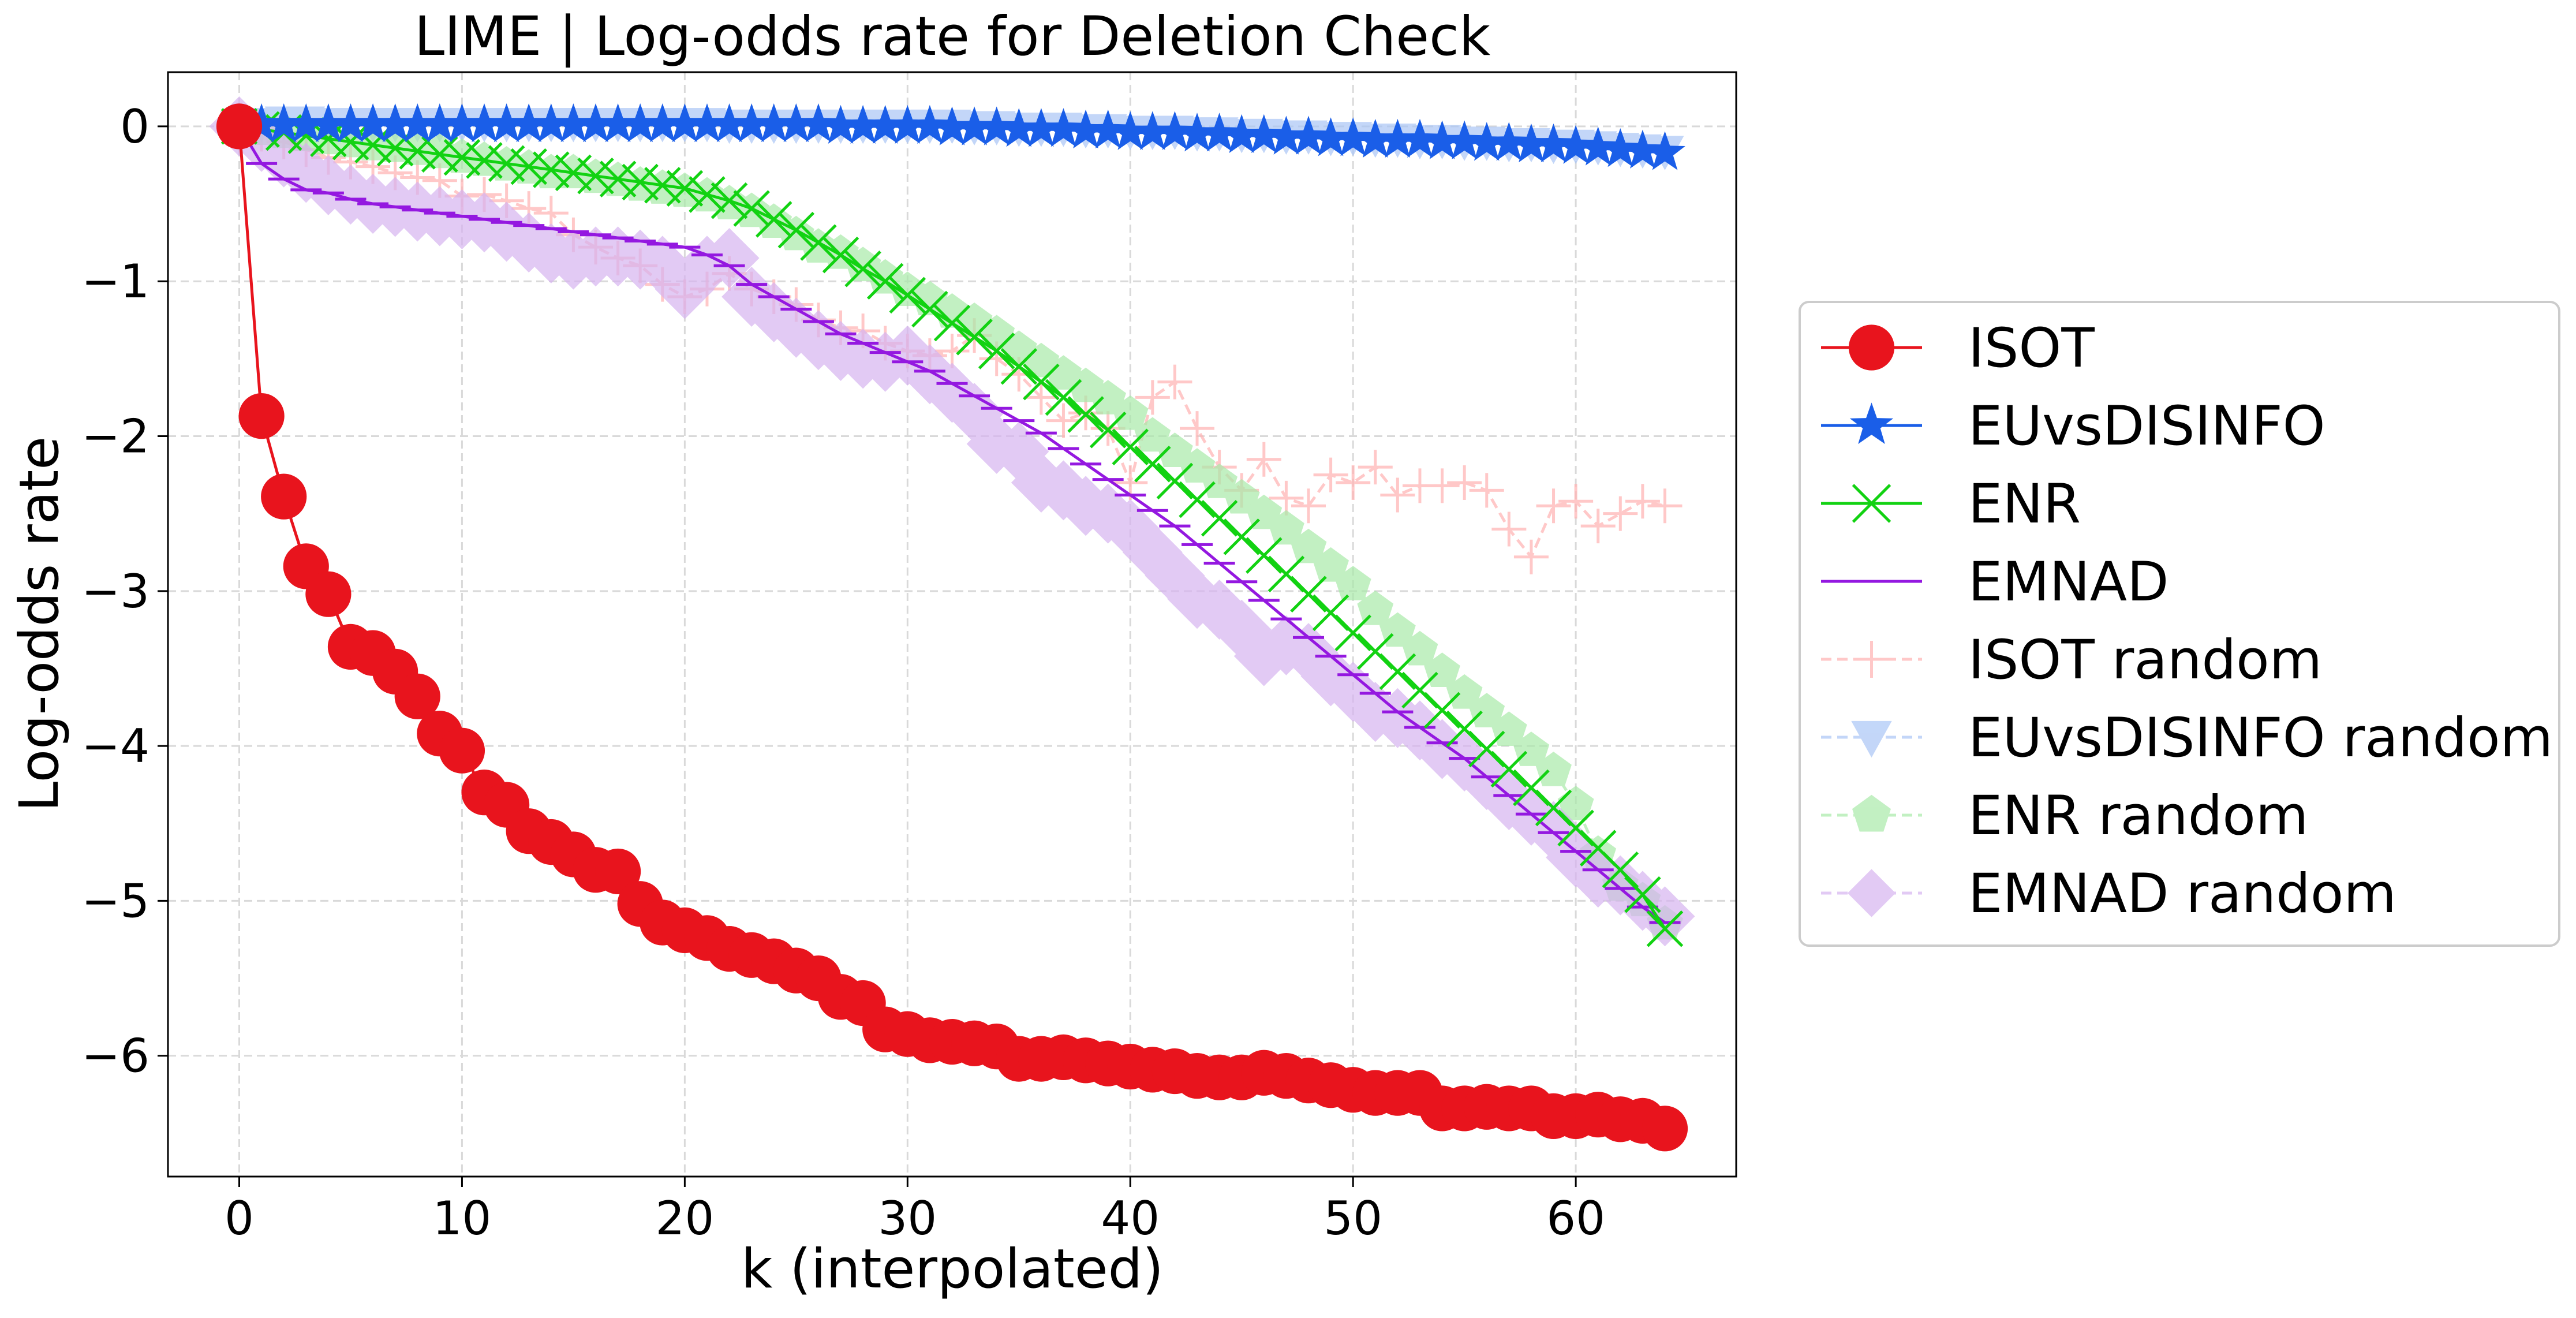 This screenshot has height=1318, width=2576. I want to click on x-axis-label: k (interpolated), so click(952, 1269).